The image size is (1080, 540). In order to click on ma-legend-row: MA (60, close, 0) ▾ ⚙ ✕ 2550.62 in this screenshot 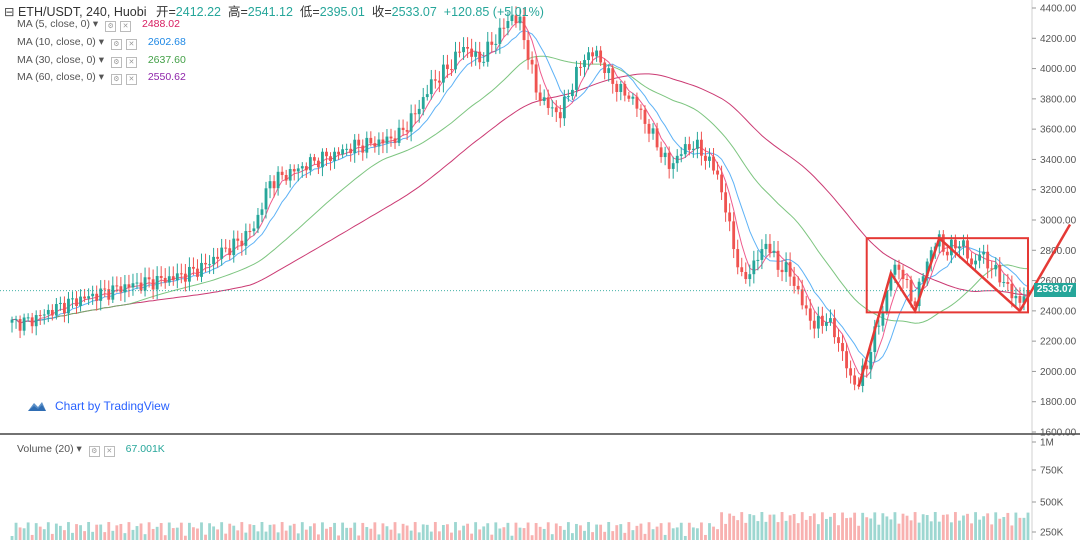, I will do `click(101, 78)`.